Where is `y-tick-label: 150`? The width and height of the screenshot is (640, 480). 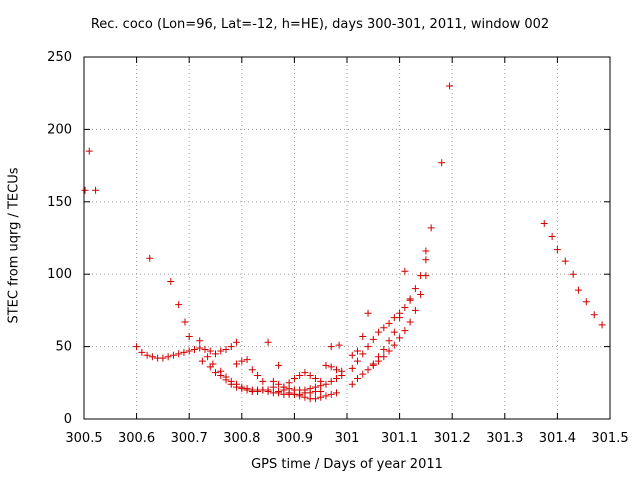 y-tick-label: 150 is located at coordinates (59, 202).